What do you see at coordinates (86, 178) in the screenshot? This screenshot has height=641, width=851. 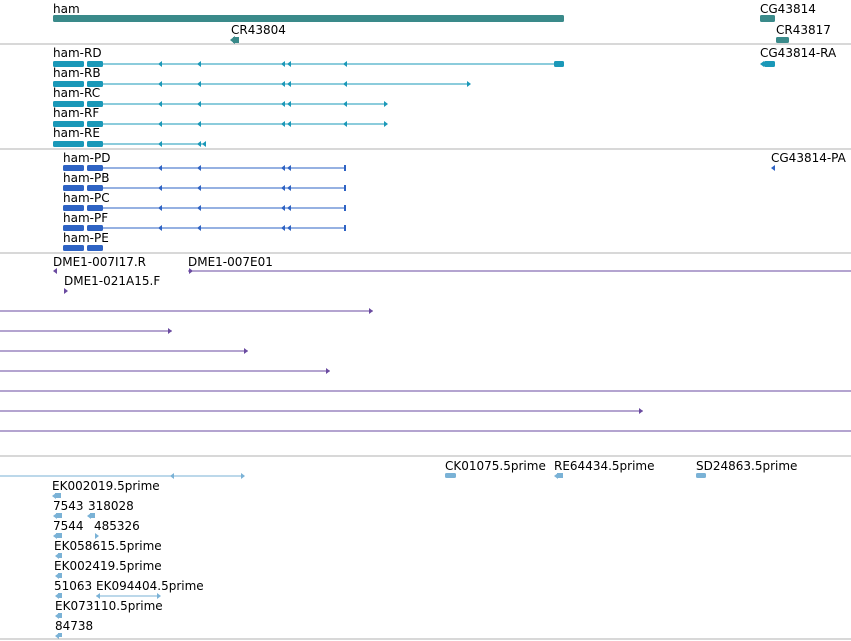 I see `translation-label-ham-pb: ham-PB` at bounding box center [86, 178].